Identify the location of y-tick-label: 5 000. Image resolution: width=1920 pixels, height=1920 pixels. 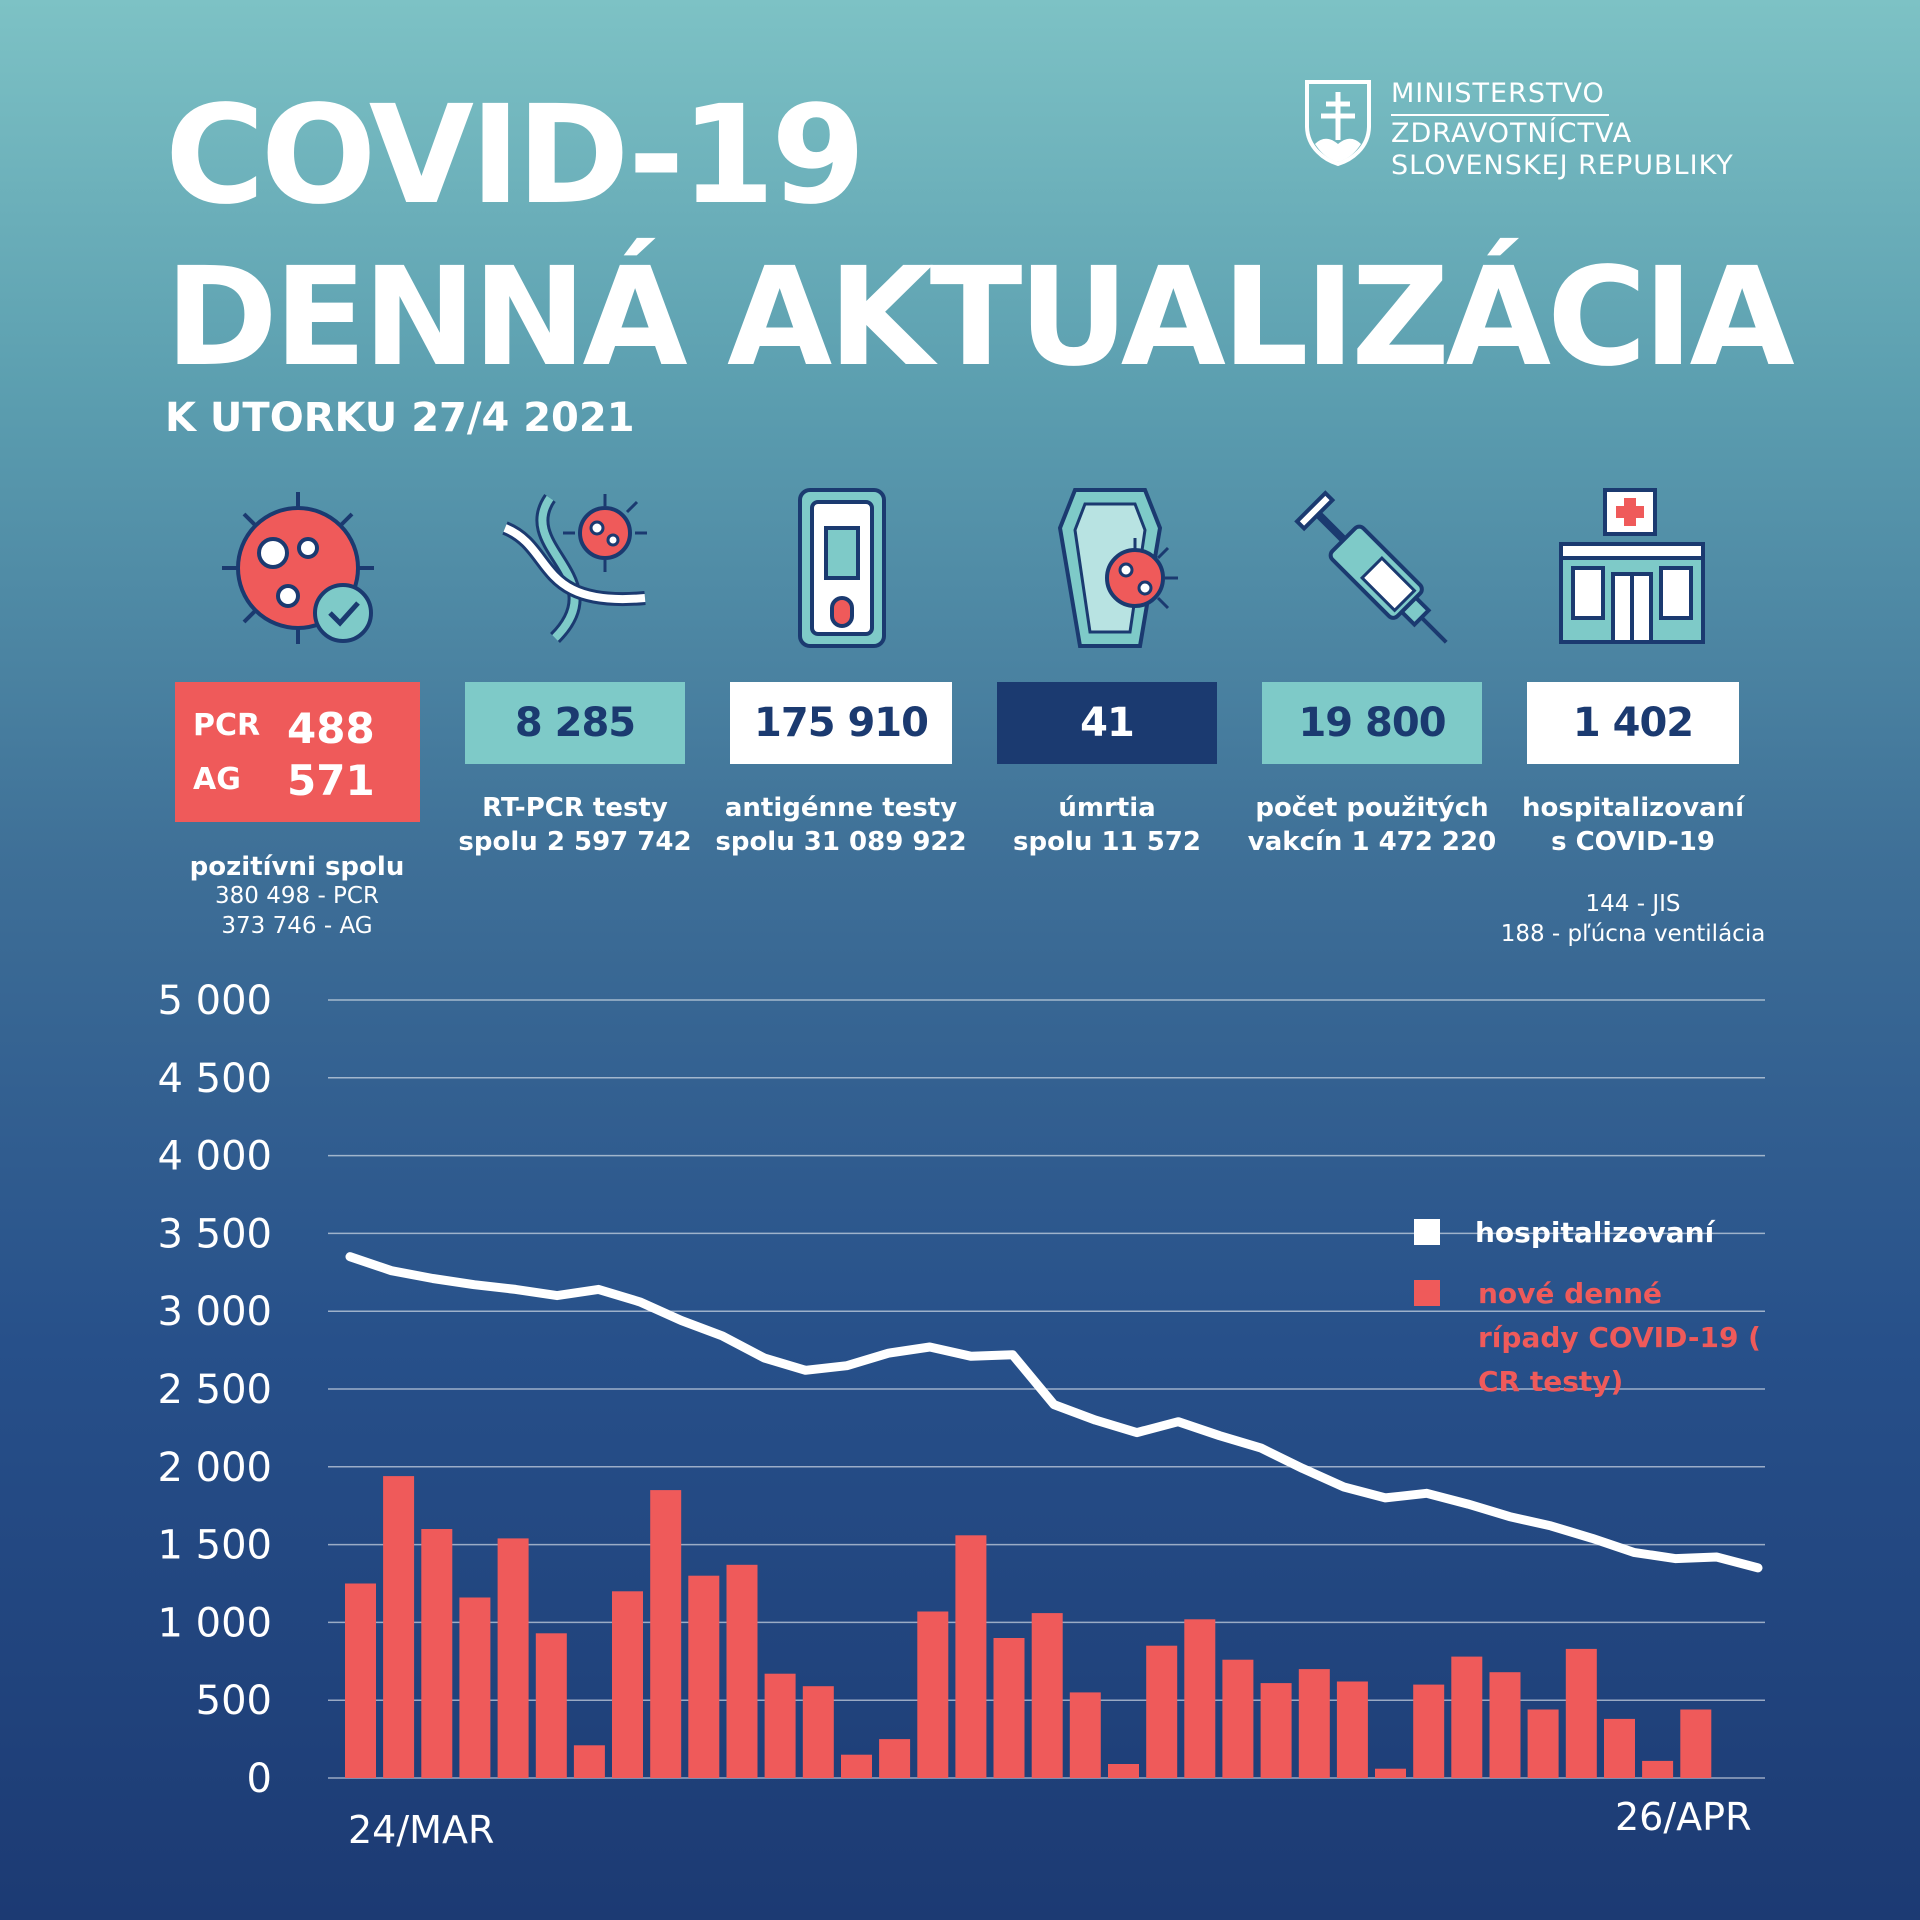
(214, 1001).